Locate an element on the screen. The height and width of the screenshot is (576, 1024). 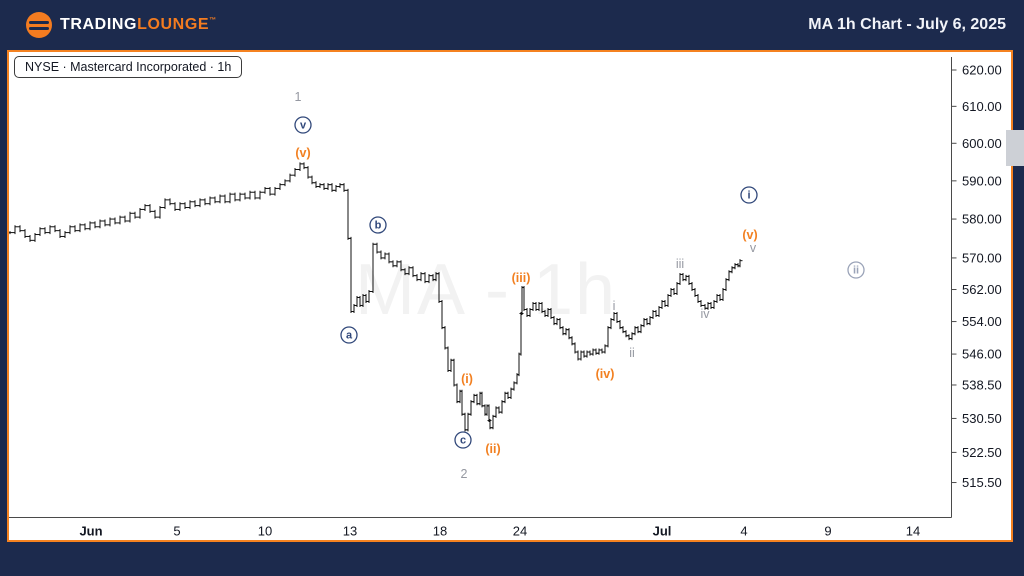
y-axis-label: 590.00 is located at coordinates (982, 180).